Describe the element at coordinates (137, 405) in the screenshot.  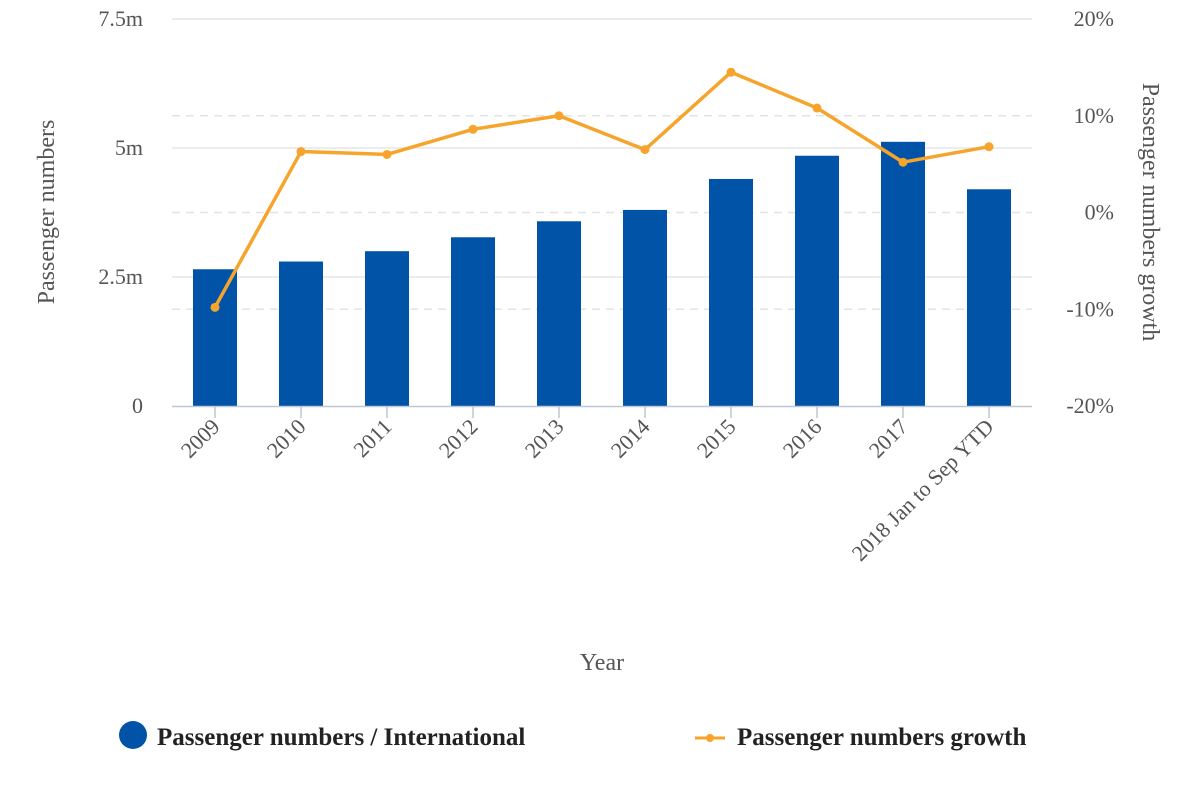
I see `y-tick-label: 0` at that location.